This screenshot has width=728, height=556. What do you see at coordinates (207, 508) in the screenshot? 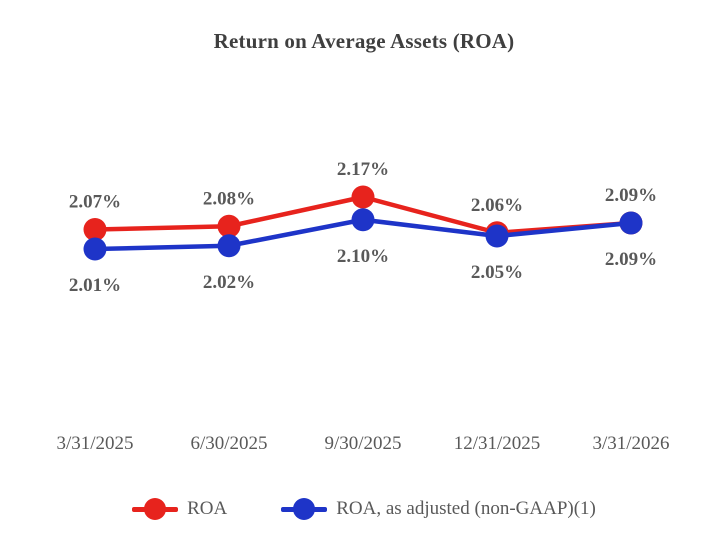
I see `legend-label-roa: ROA` at bounding box center [207, 508].